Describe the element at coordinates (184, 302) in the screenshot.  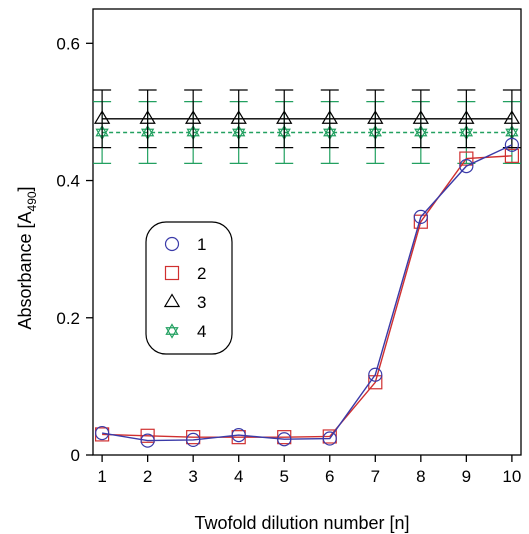
I see `legend-item-3: 3` at that location.